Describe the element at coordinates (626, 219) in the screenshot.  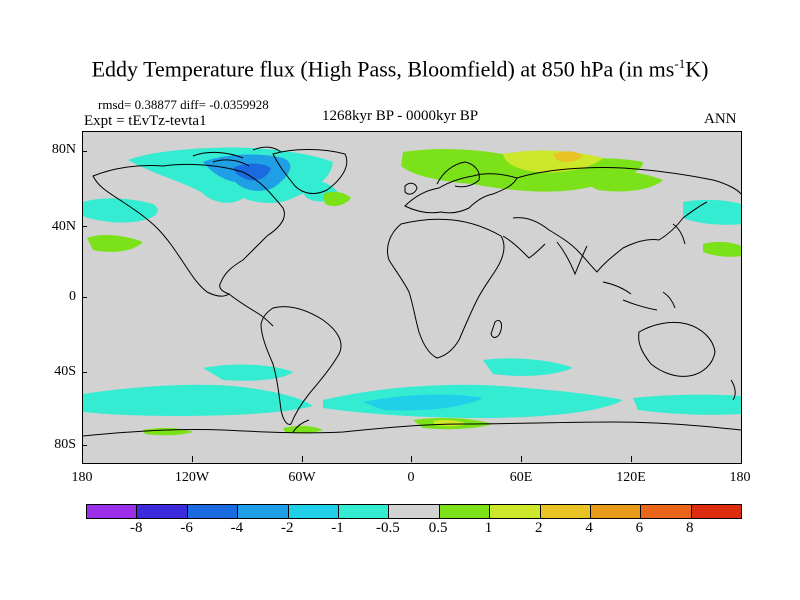
I see `coast-asia` at that location.